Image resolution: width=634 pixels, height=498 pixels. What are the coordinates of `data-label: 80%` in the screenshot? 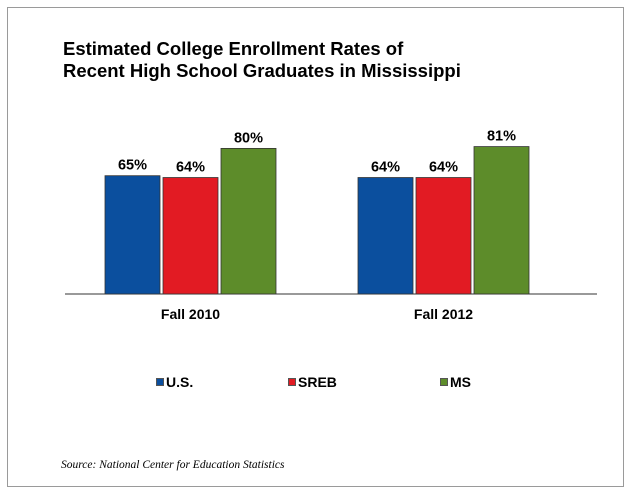 It's located at (248, 138).